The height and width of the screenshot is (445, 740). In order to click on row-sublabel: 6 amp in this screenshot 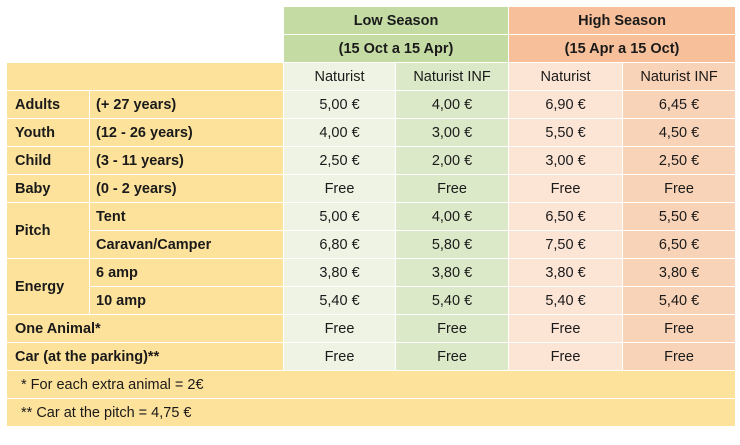, I will do `click(186, 272)`.